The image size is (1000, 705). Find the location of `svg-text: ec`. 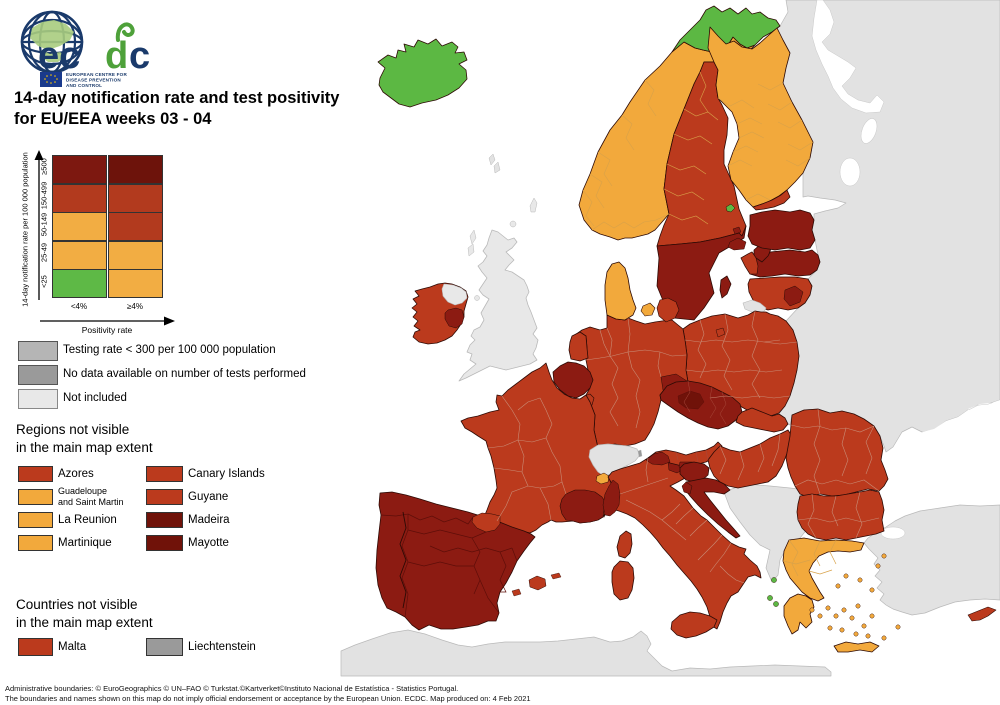

svg-text: ec is located at coordinates (59, 56).